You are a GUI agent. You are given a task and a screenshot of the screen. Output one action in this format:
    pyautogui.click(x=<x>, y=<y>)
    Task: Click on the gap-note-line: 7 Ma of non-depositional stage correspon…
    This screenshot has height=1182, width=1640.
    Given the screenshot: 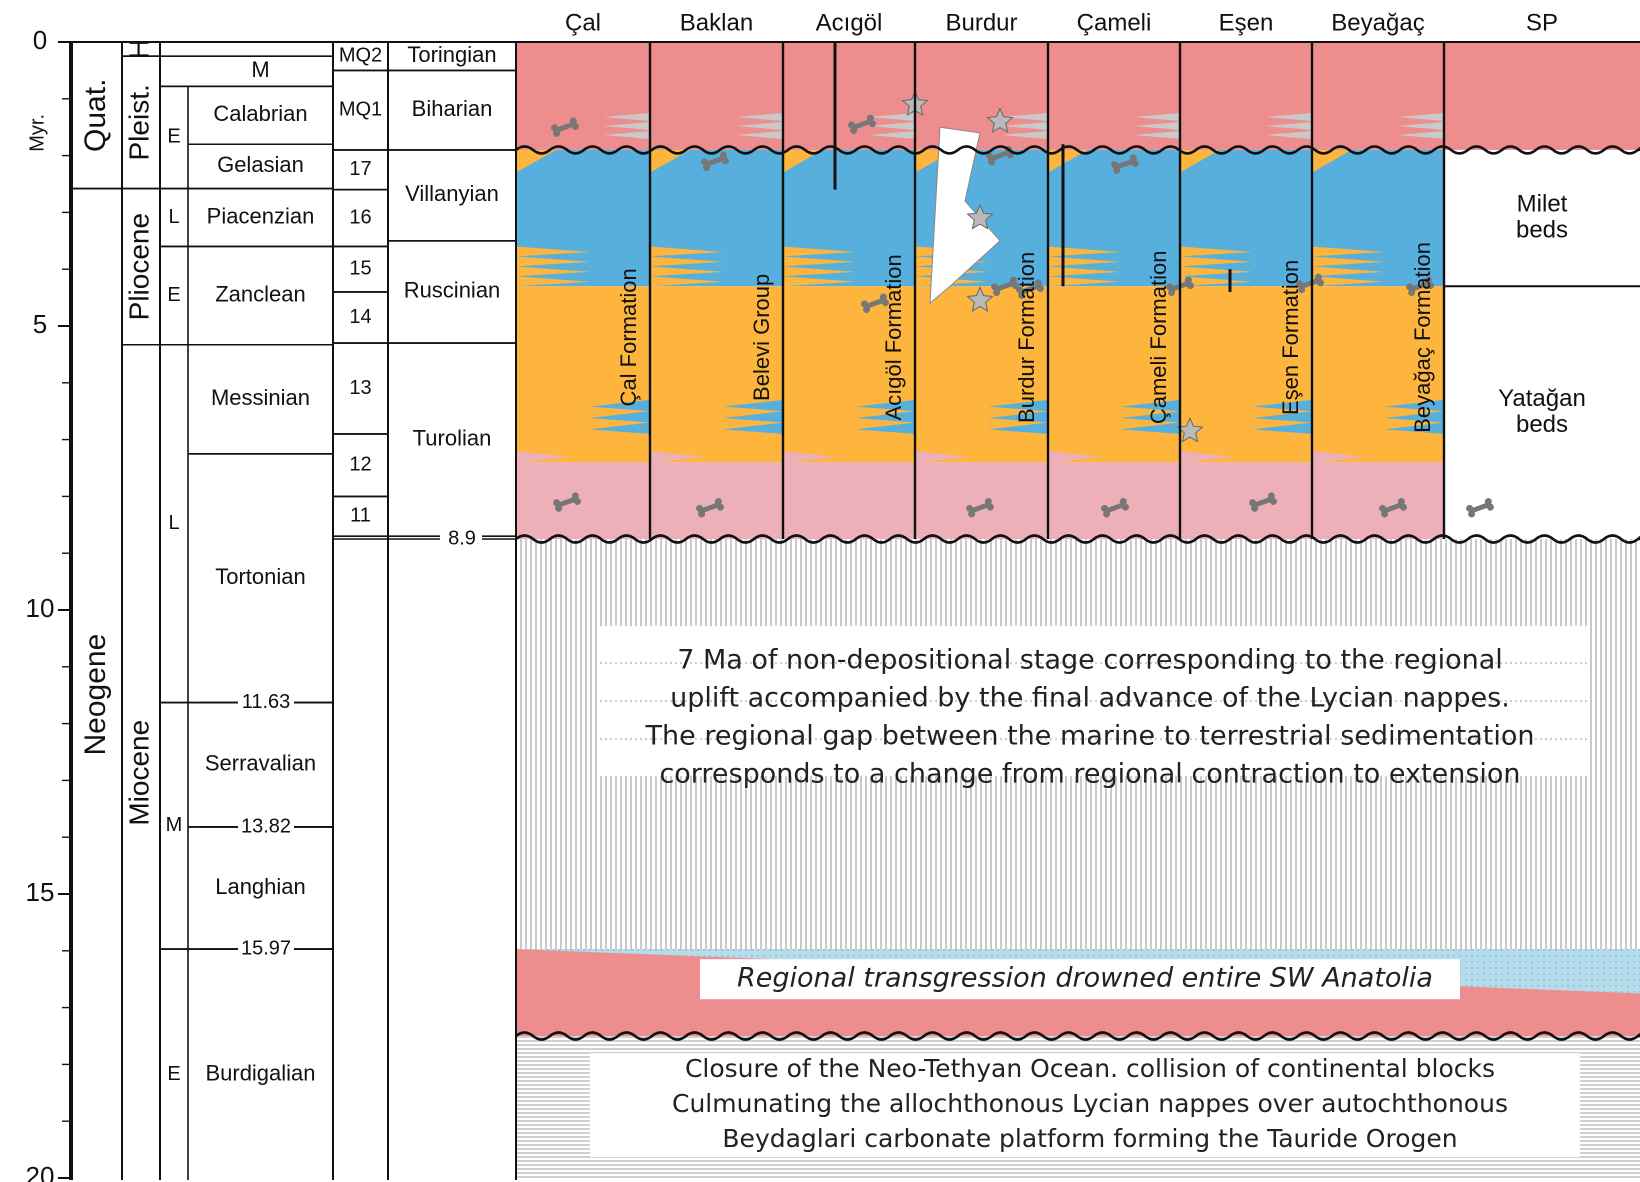 What is the action you would take?
    pyautogui.click(x=1090, y=660)
    